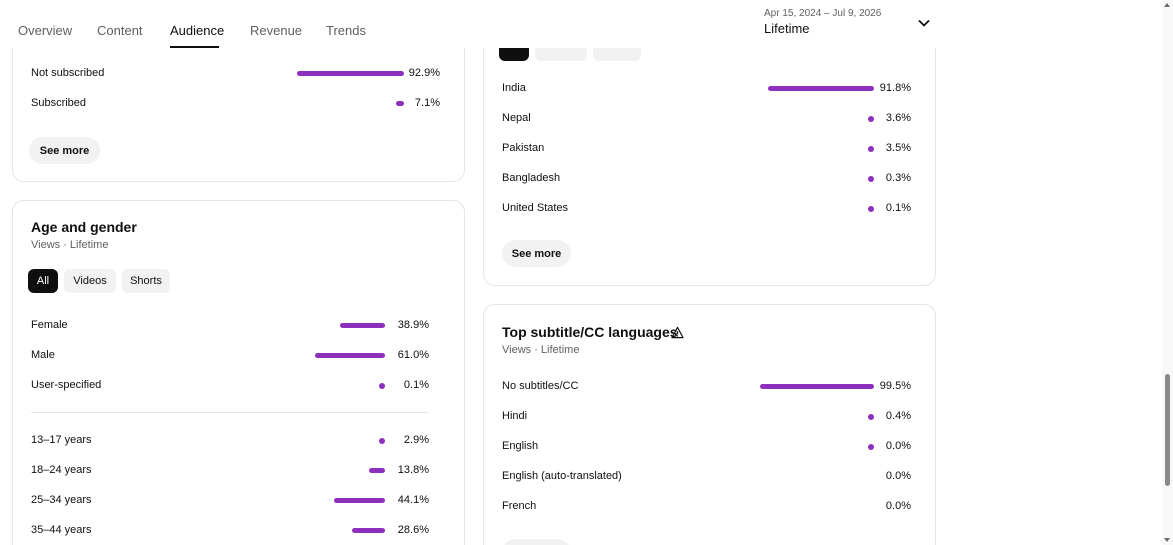 Image resolution: width=1173 pixels, height=545 pixels. Describe the element at coordinates (416, 440) in the screenshot. I see `row-value: 2.9%` at that location.